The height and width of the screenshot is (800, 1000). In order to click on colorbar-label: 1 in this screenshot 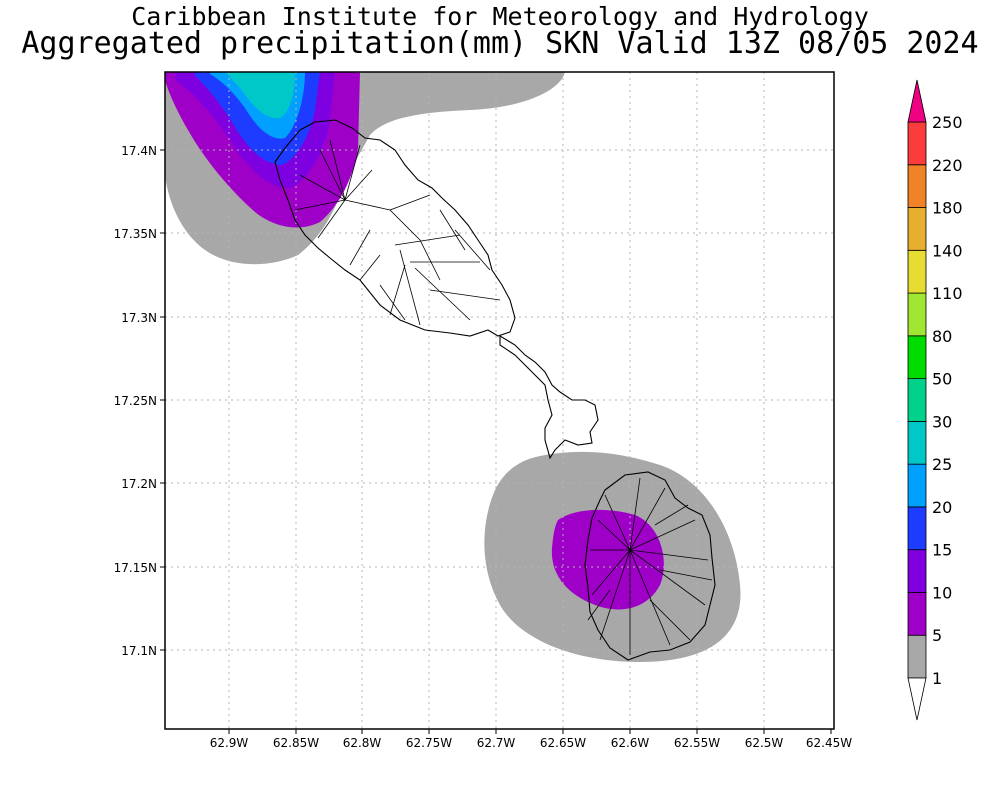, I will do `click(937, 678)`.